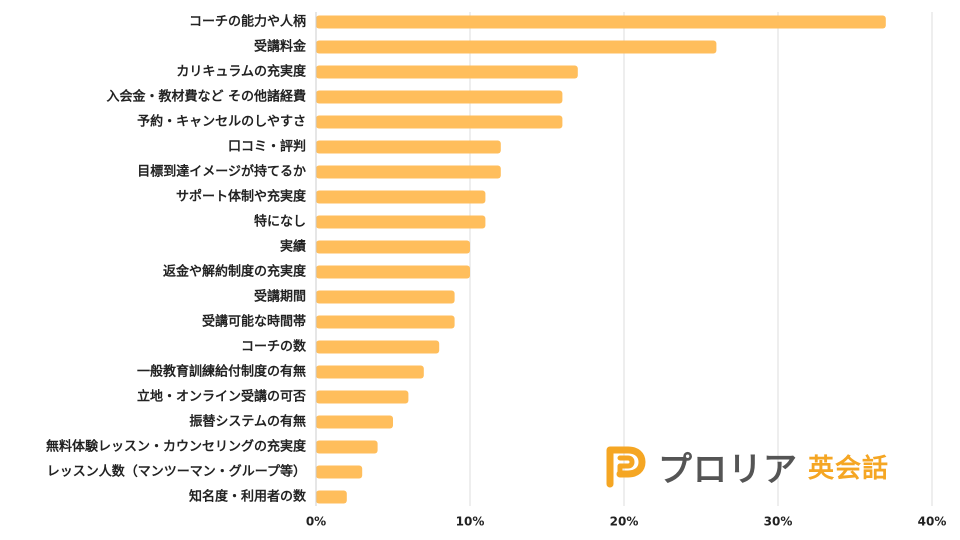  I want to click on category-label: 実績, so click(293, 247).